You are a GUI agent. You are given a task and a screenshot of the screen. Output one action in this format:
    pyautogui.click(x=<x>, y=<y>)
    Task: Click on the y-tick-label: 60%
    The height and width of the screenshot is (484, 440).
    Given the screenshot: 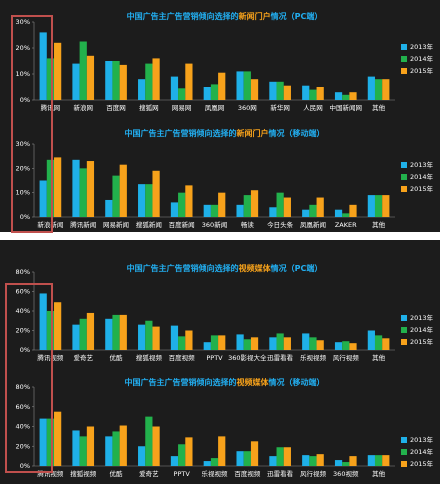 What is the action you would take?
    pyautogui.click(x=23, y=292)
    